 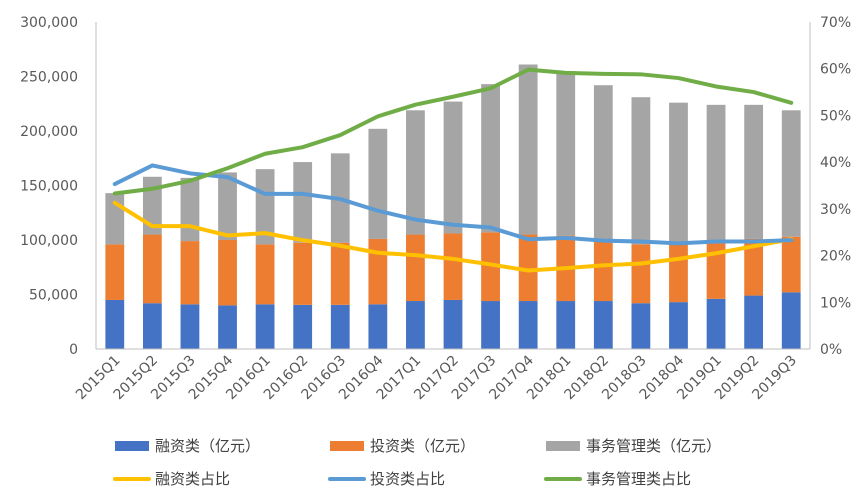 I want to click on bar-series1-2016Q1, so click(x=265, y=274).